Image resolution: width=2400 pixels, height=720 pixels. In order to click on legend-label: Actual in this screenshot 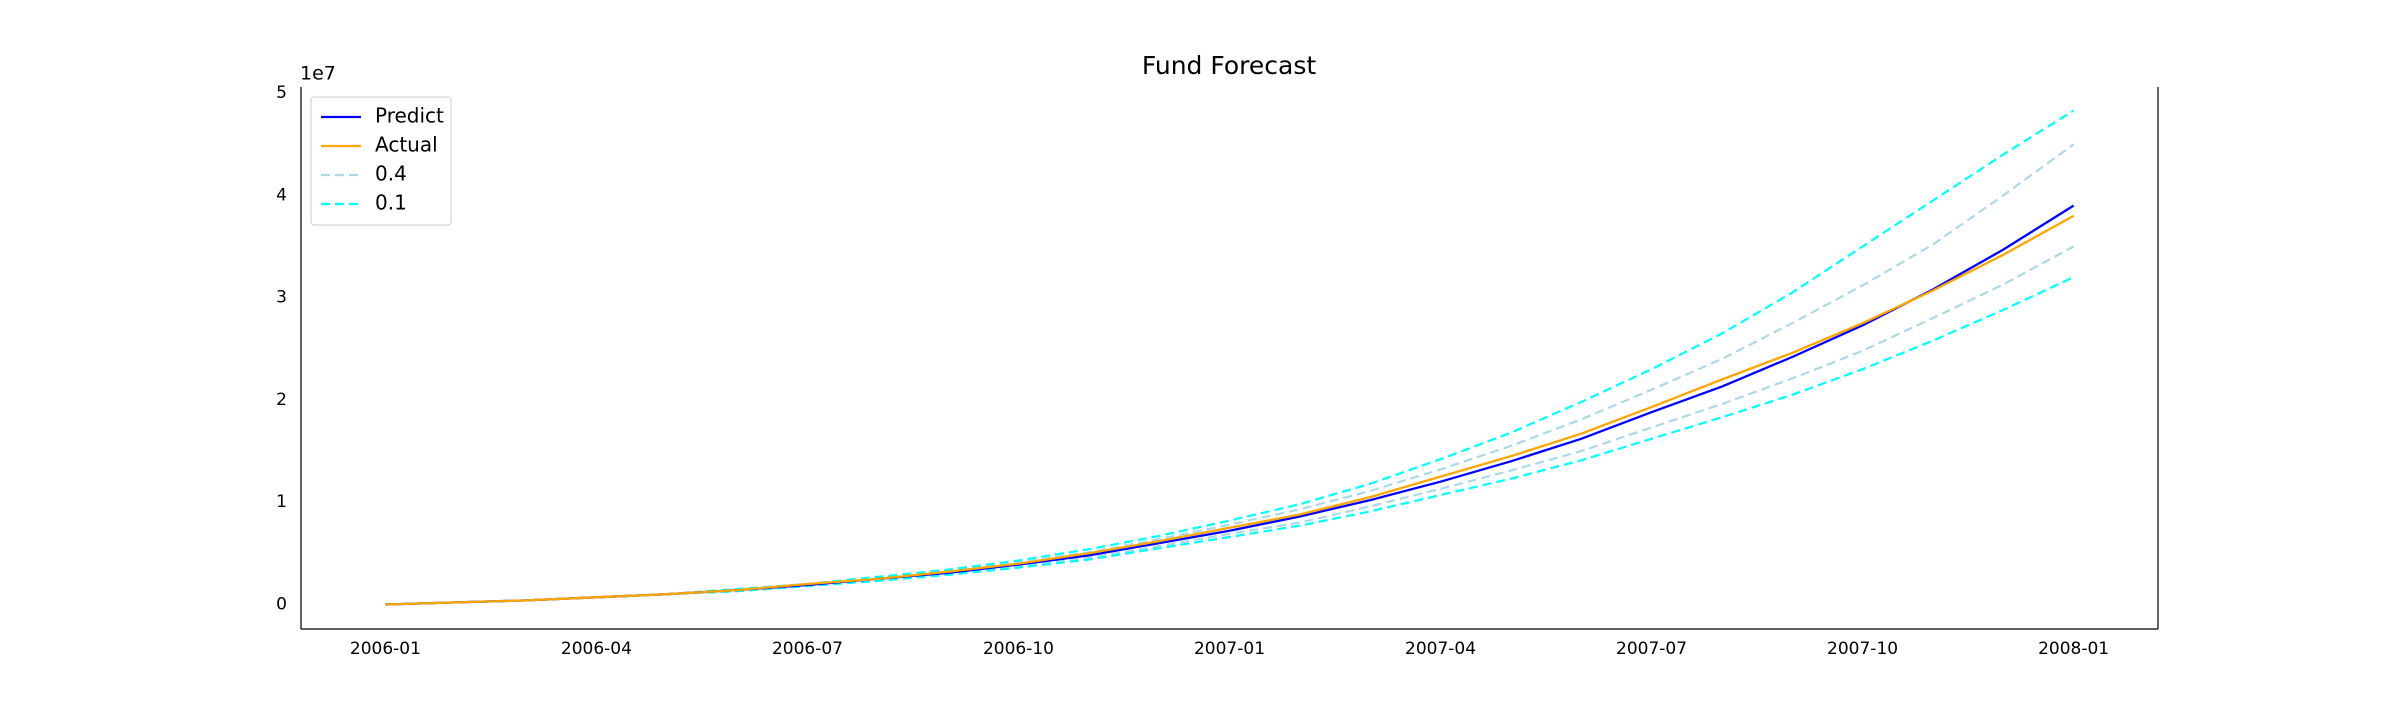, I will do `click(406, 145)`.